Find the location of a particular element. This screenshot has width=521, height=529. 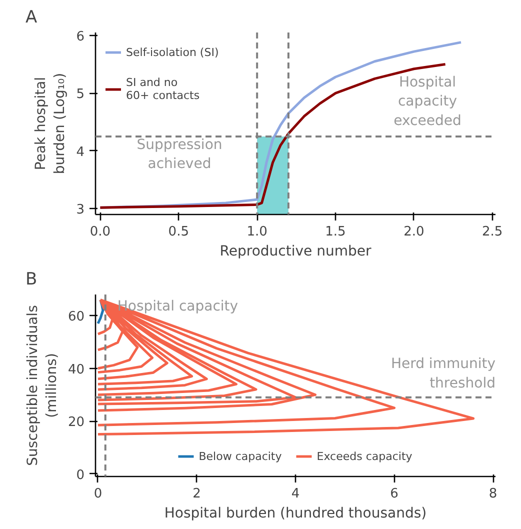

x-tick-label: 8 is located at coordinates (493, 494).